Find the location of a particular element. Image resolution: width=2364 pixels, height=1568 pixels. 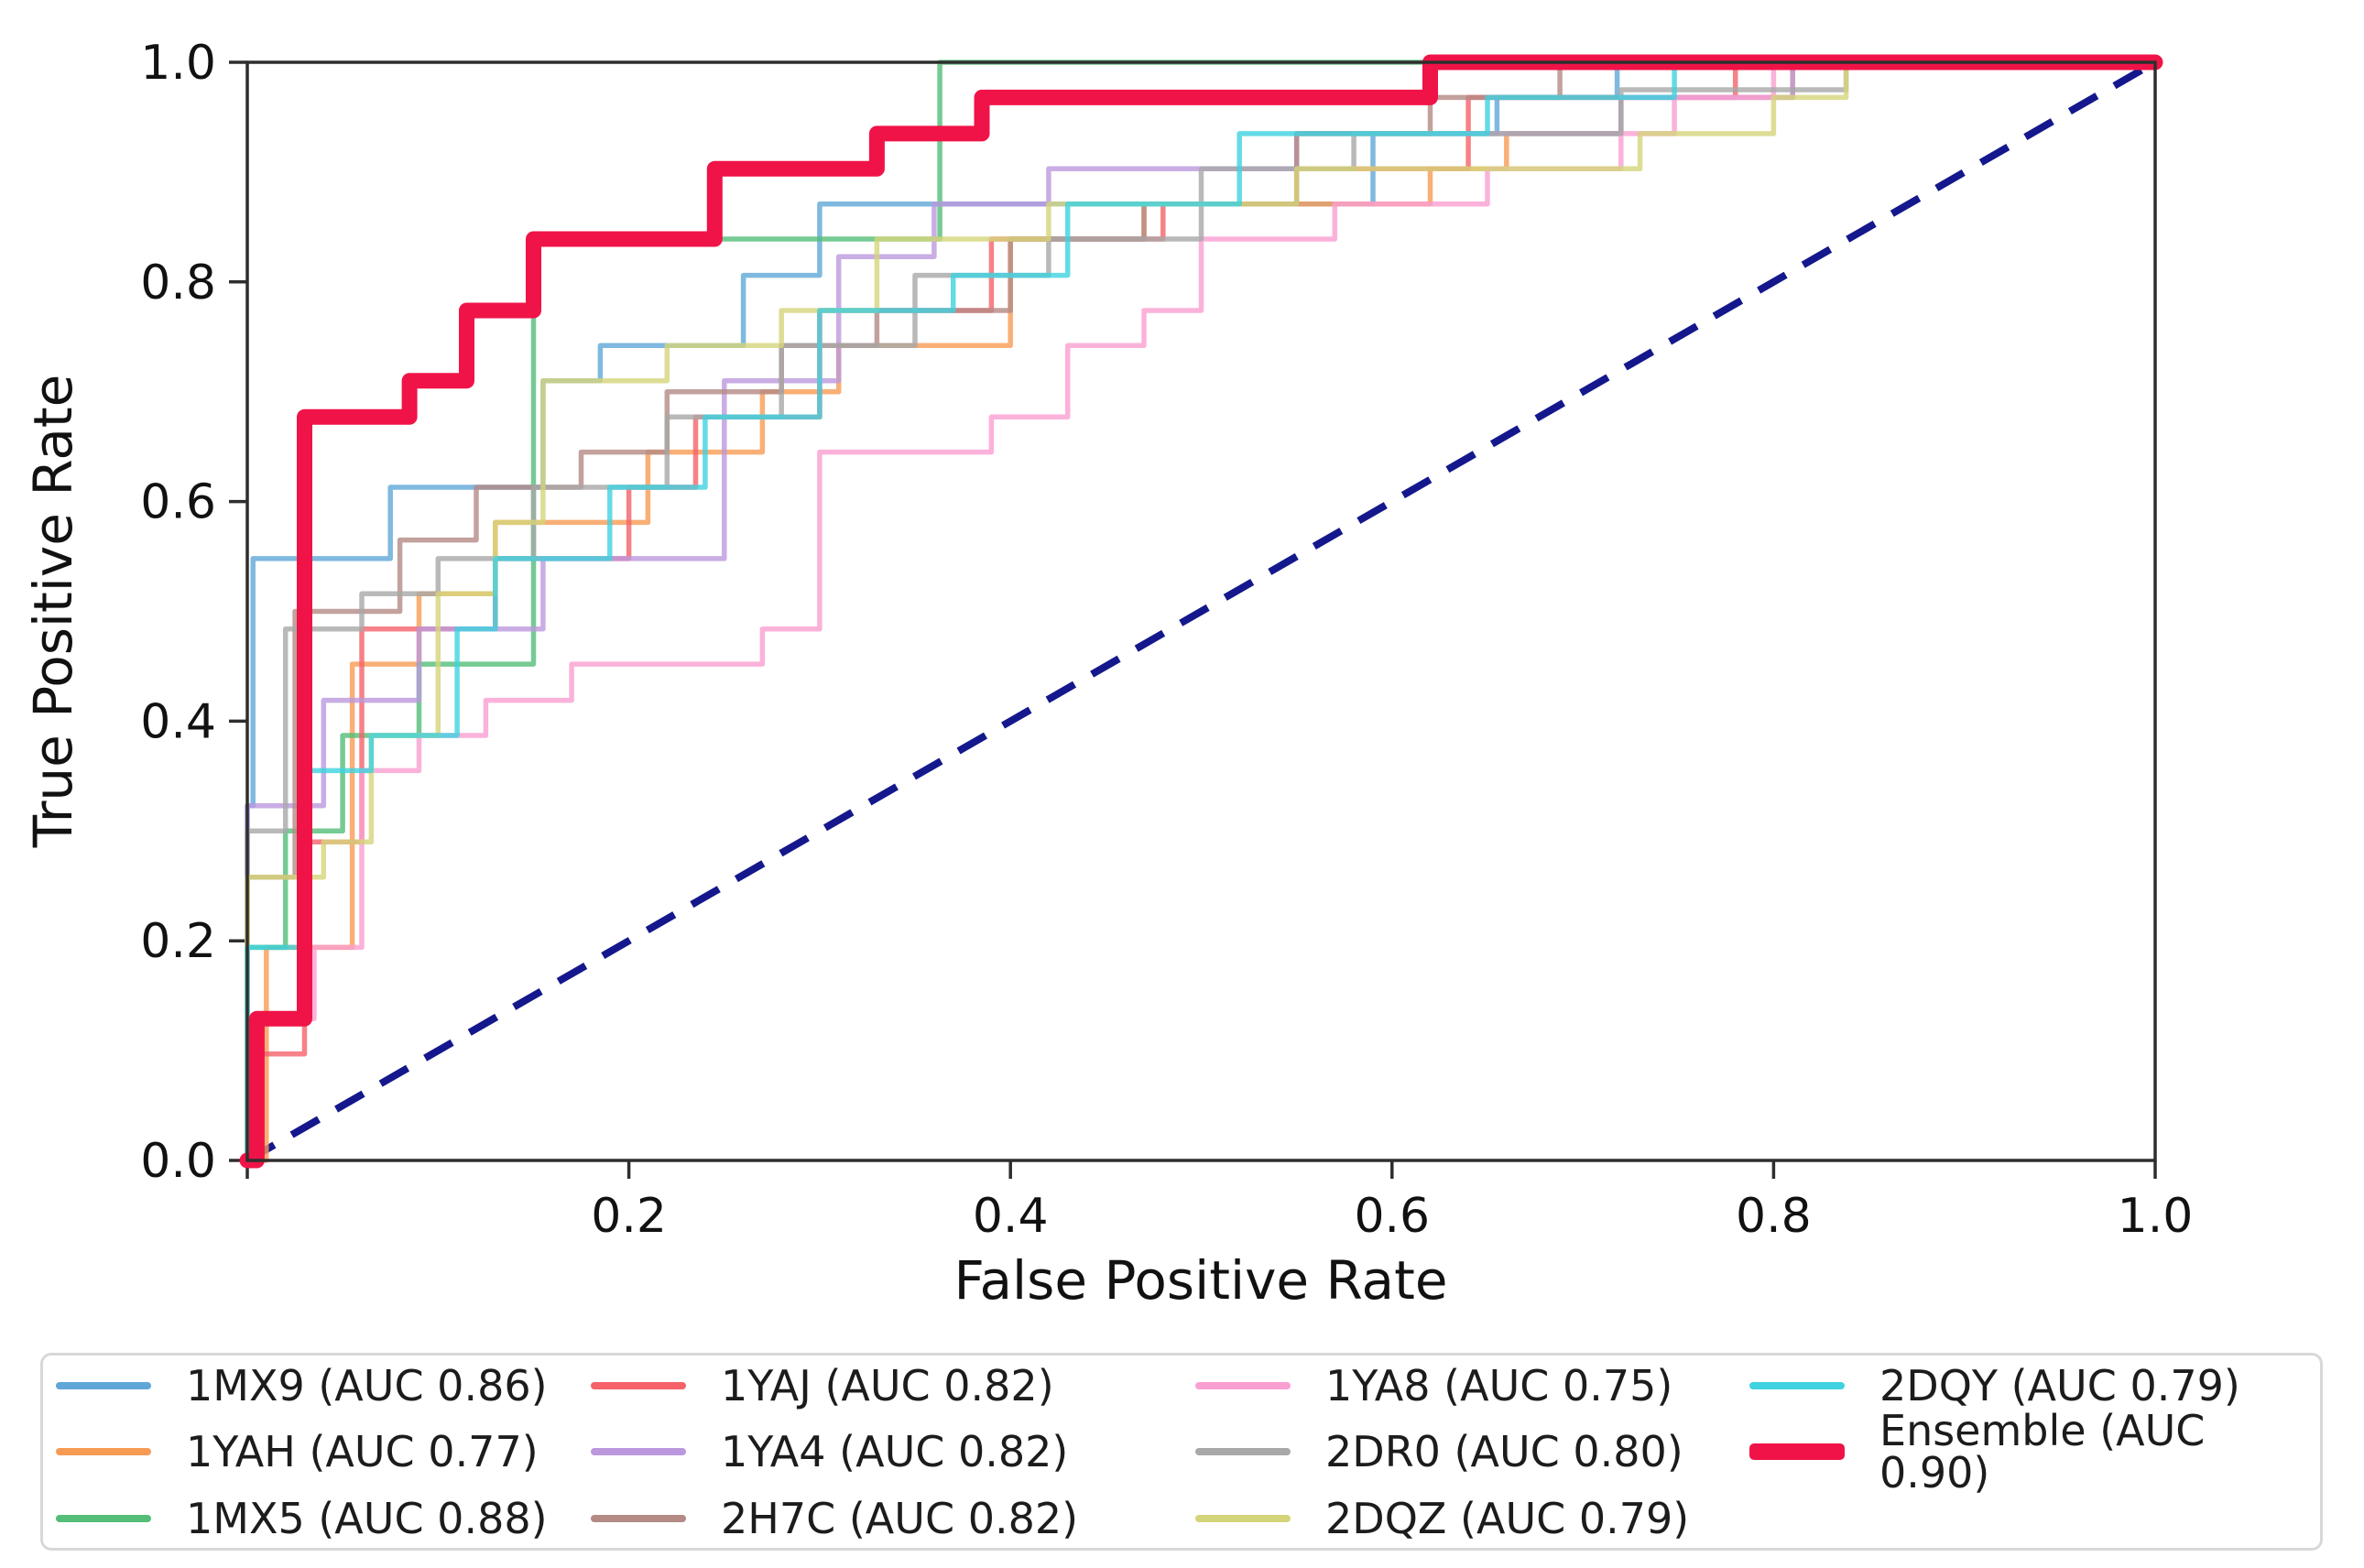

x-tick-label: 1.0 is located at coordinates (2156, 1216).